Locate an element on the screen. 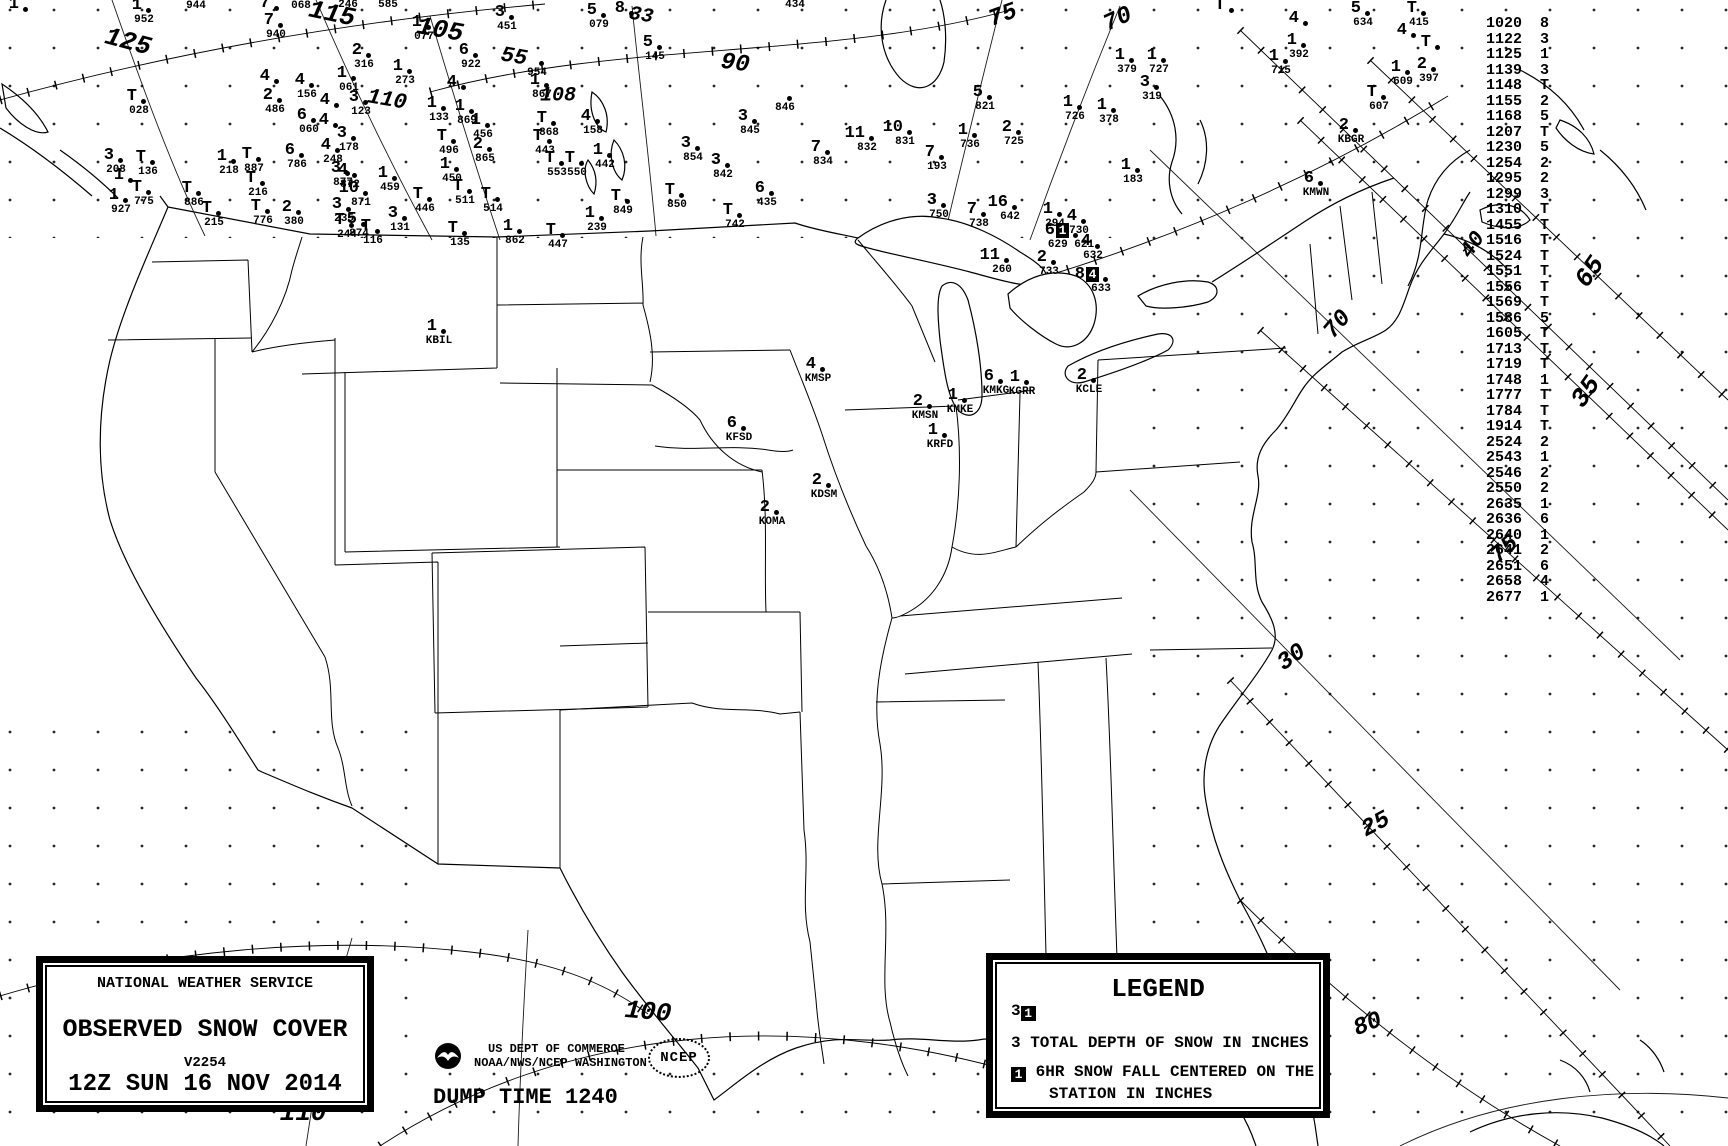  station-id: 742 is located at coordinates (735, 225).